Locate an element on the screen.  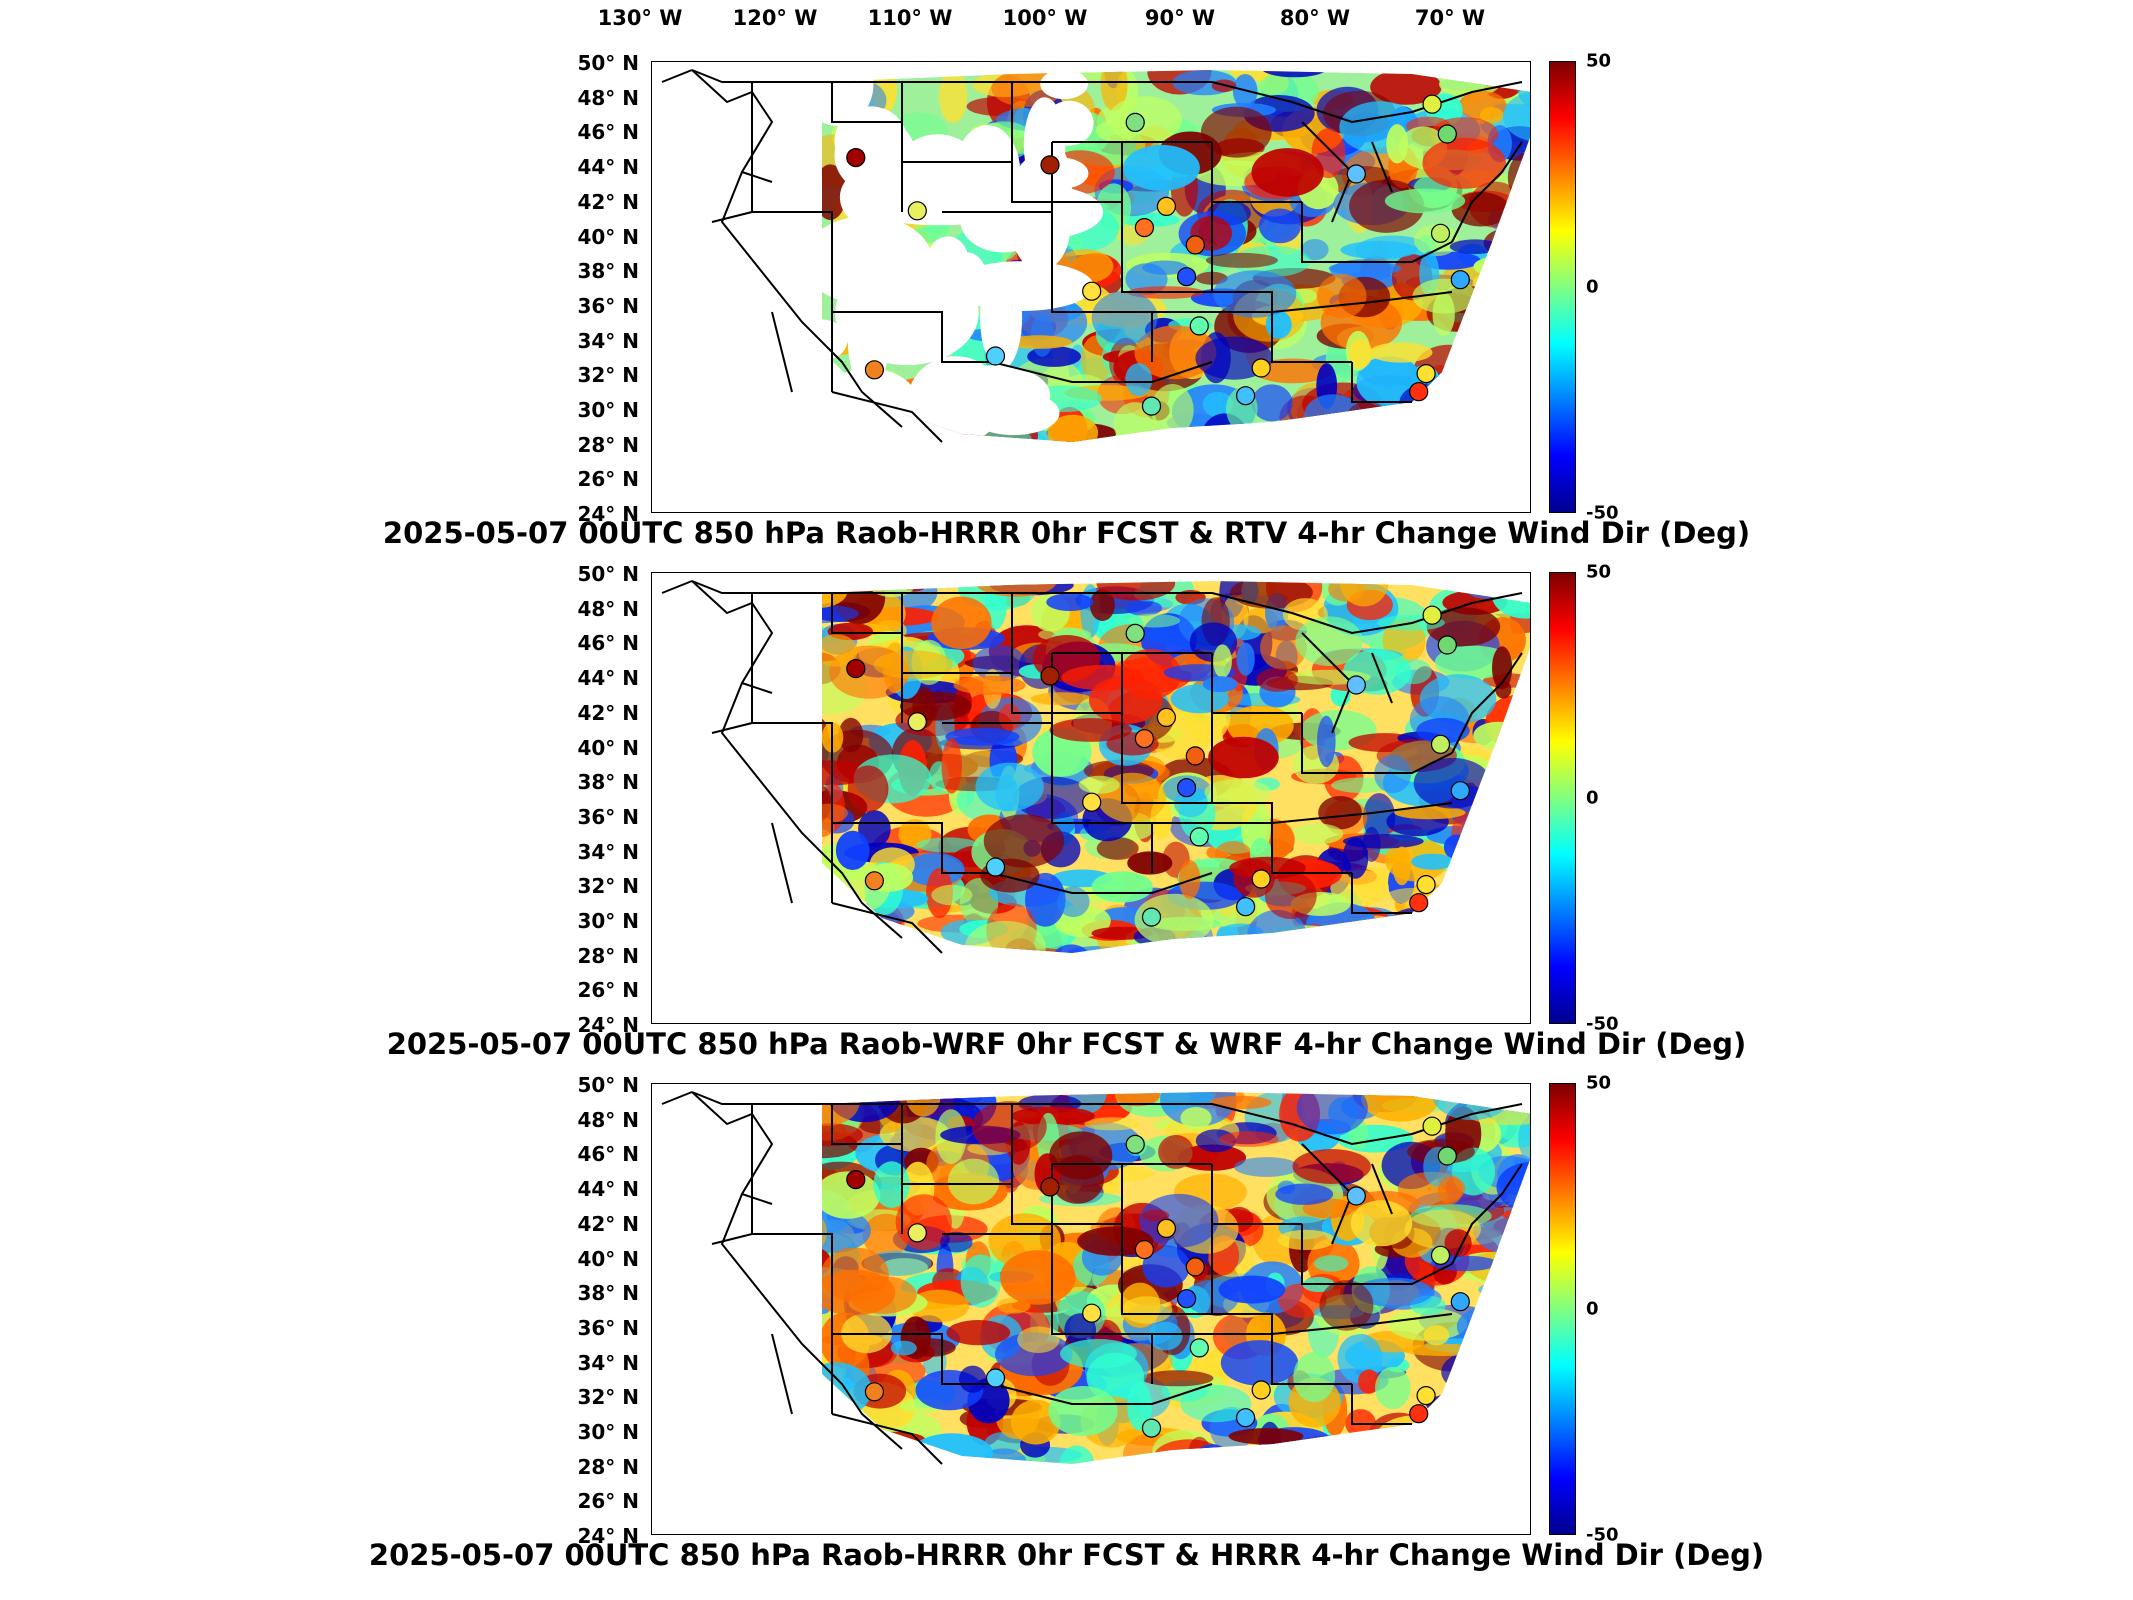
longitude-label: 100° W is located at coordinates (1045, 18).